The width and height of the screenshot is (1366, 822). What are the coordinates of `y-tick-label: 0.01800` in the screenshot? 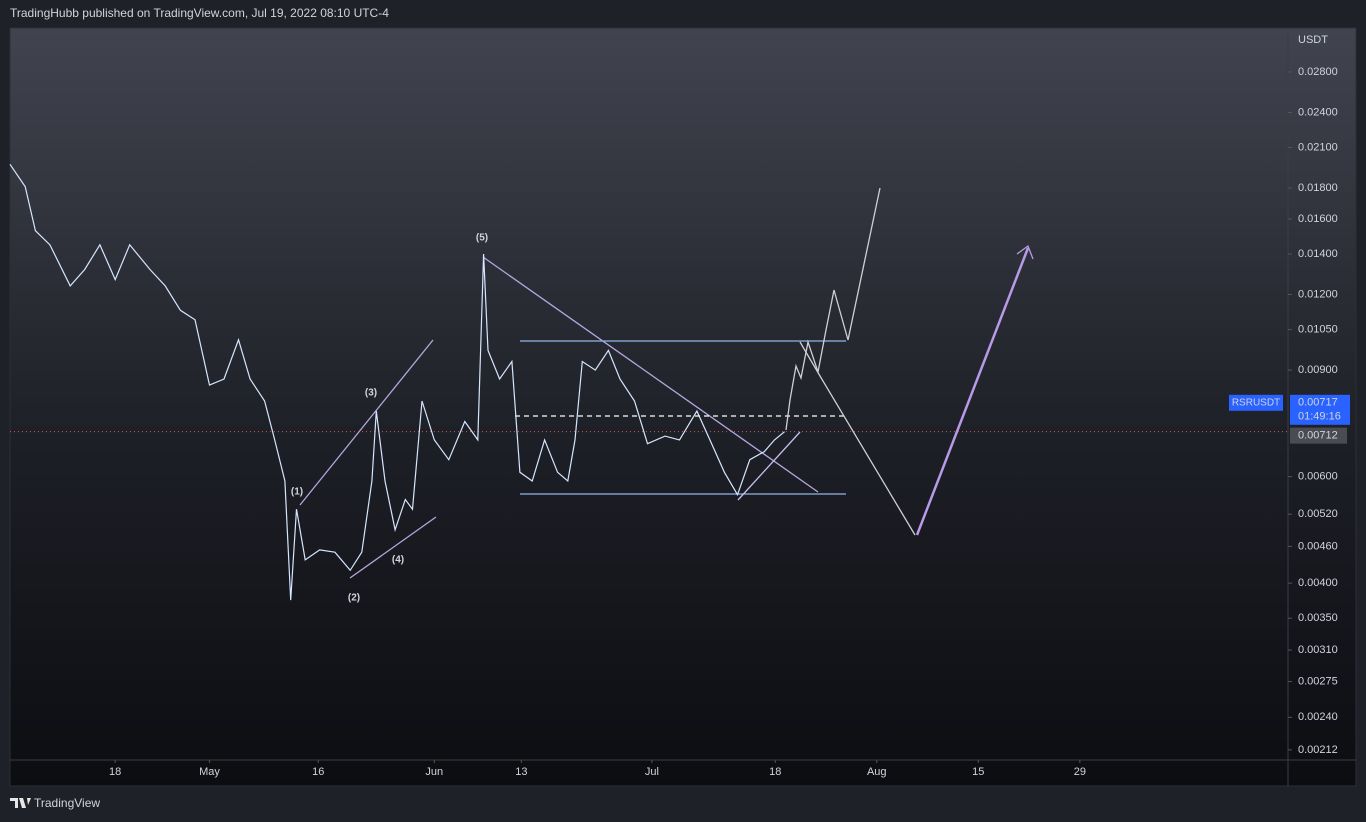 It's located at (1318, 188).